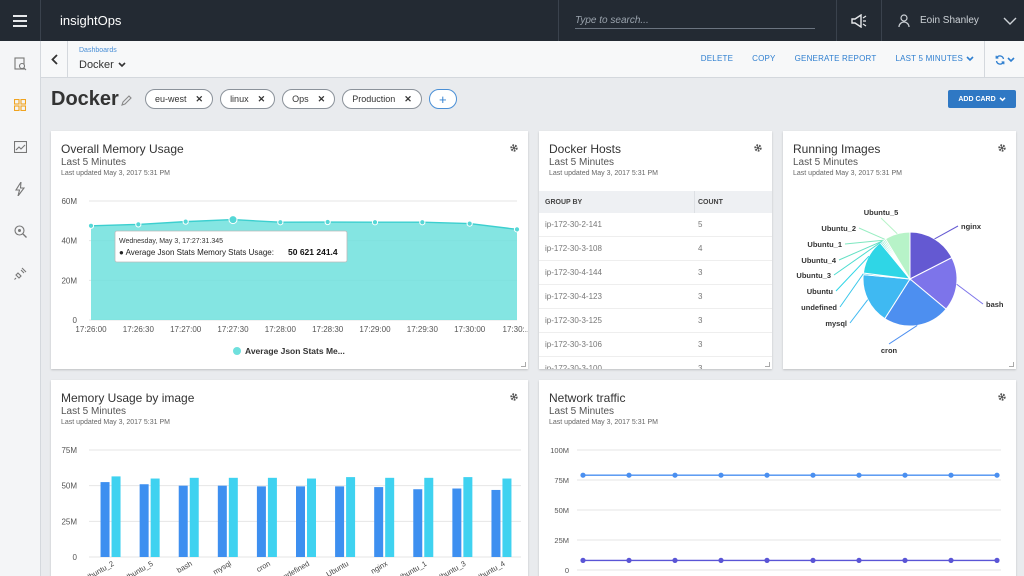 This screenshot has height=576, width=1024. I want to click on dashboard-selector: Docker, so click(102, 65).